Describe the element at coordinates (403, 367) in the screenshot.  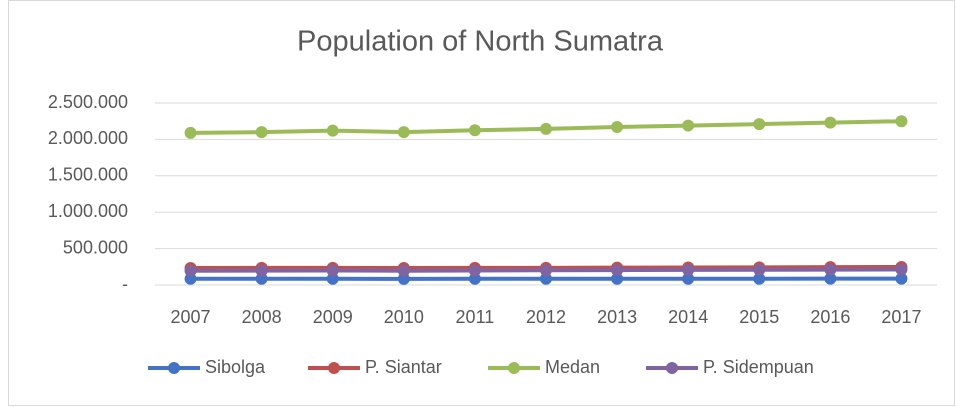
I see `legend-label: P. Siantar` at that location.